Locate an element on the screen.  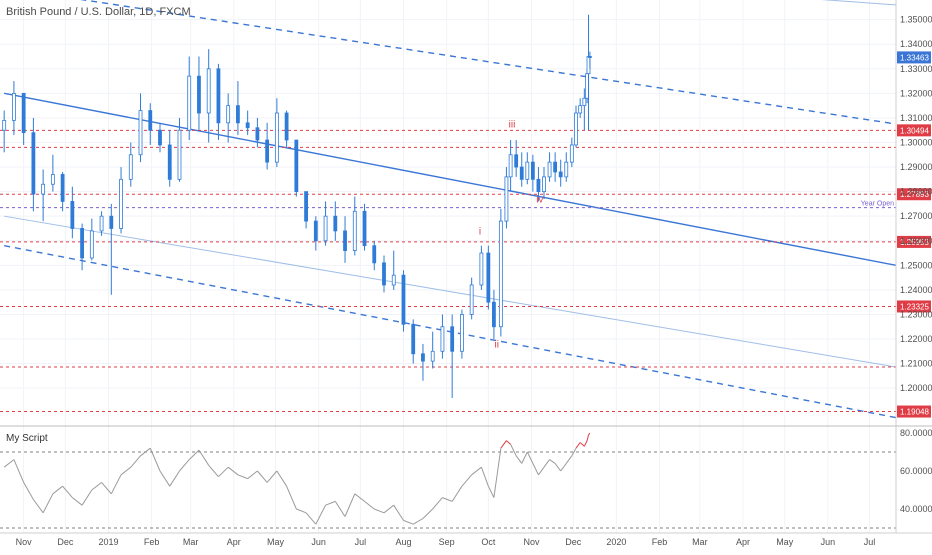
wave-label: iv is located at coordinates (539, 200).